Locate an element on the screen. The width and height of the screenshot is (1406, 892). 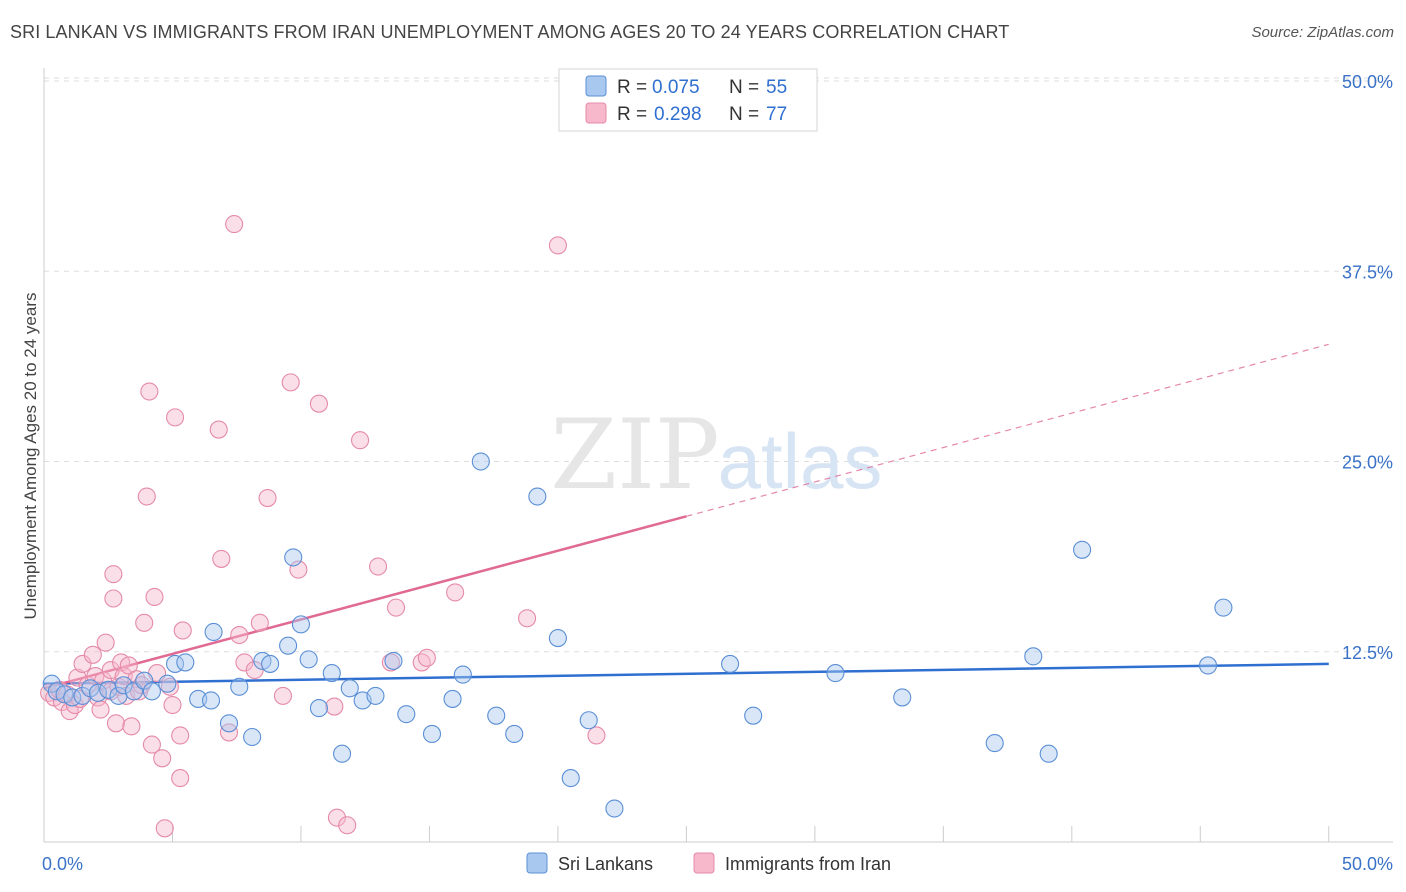
y-tick-label: 12.5% is located at coordinates (1367, 653).